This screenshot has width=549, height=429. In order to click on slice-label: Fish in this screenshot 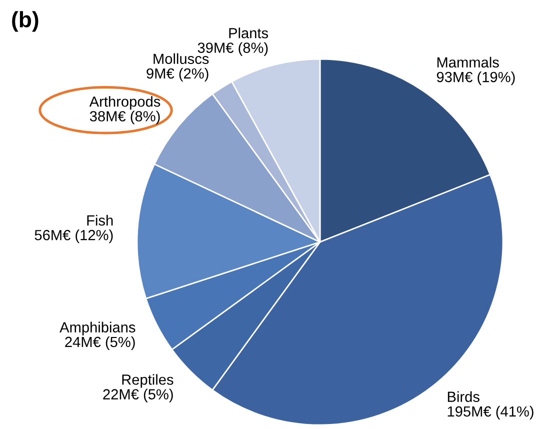, I will do `click(100, 220)`.